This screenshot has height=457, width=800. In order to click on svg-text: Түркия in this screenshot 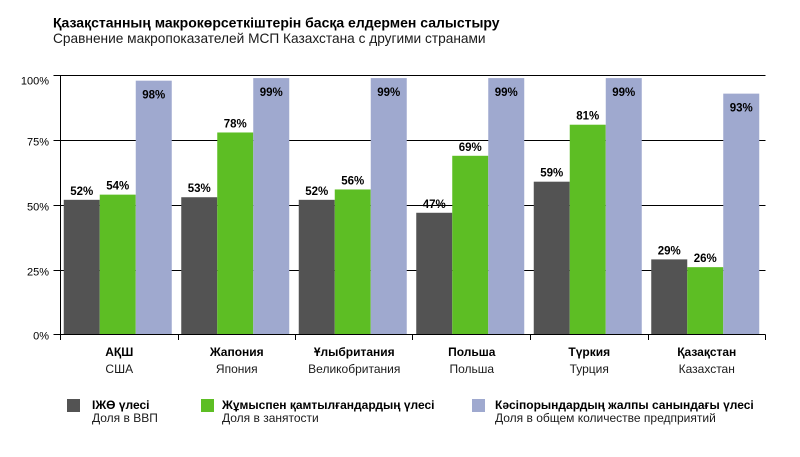, I will do `click(589, 352)`.